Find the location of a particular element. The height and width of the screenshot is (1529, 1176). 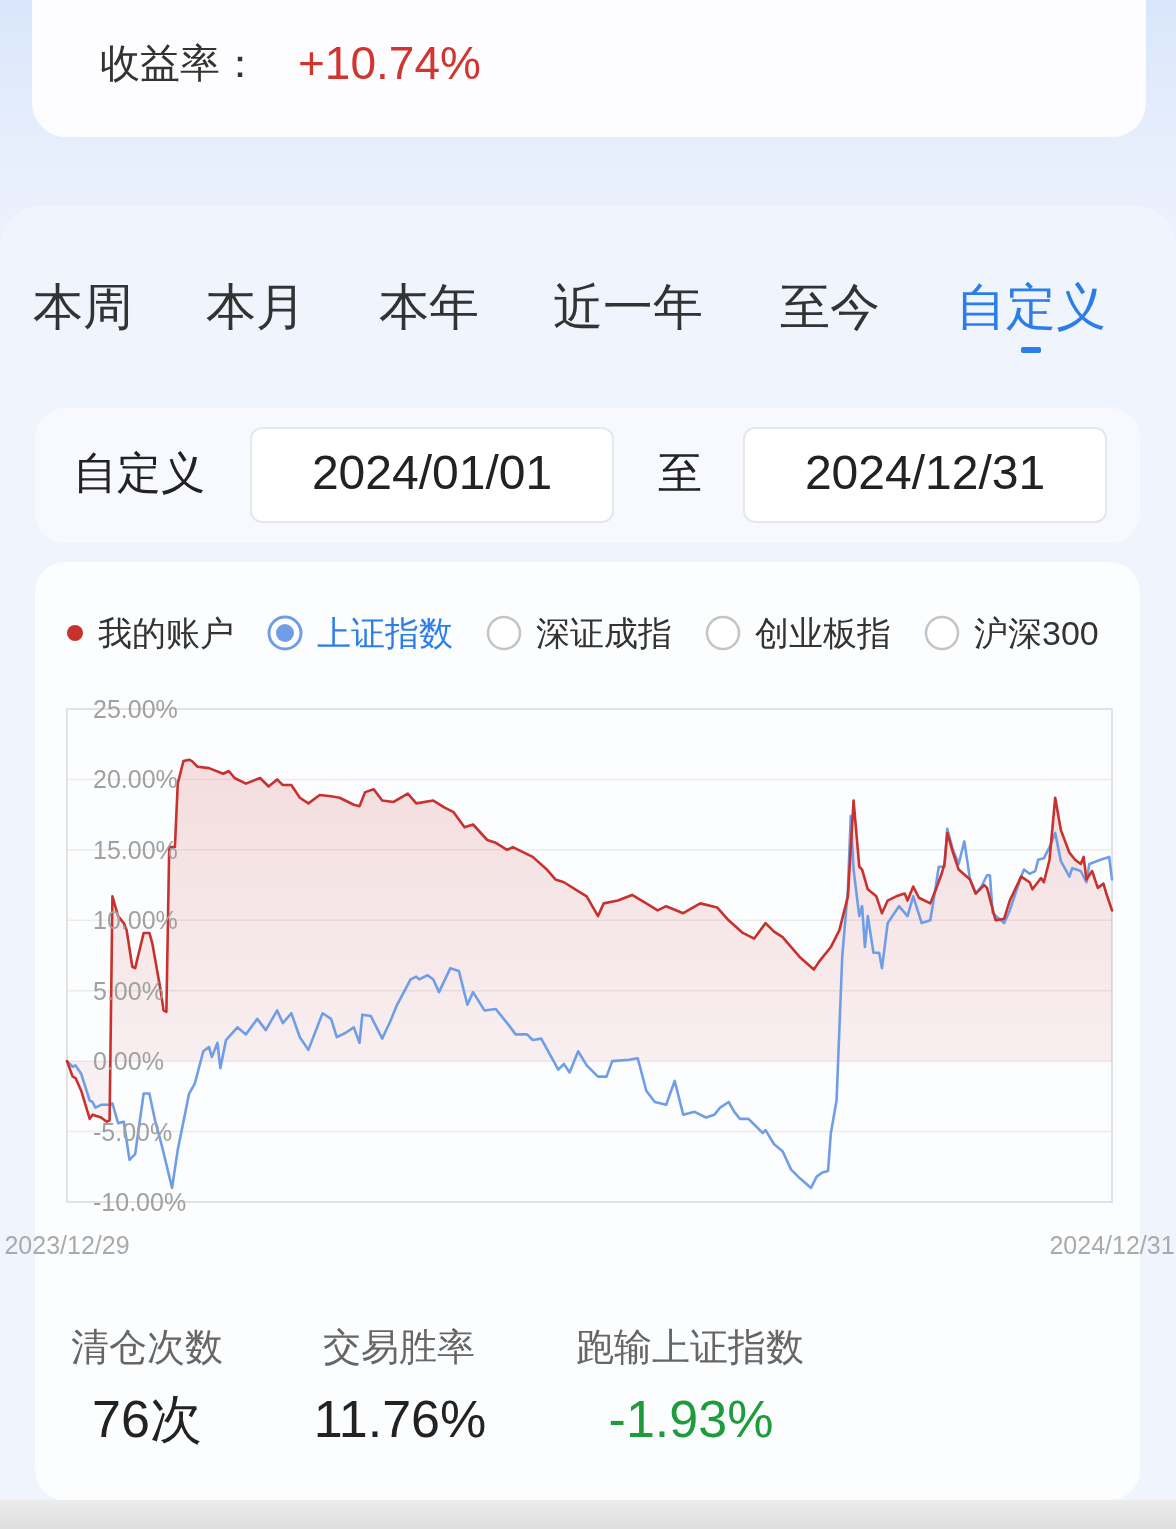

text: 交易胜率 is located at coordinates (399, 1348).